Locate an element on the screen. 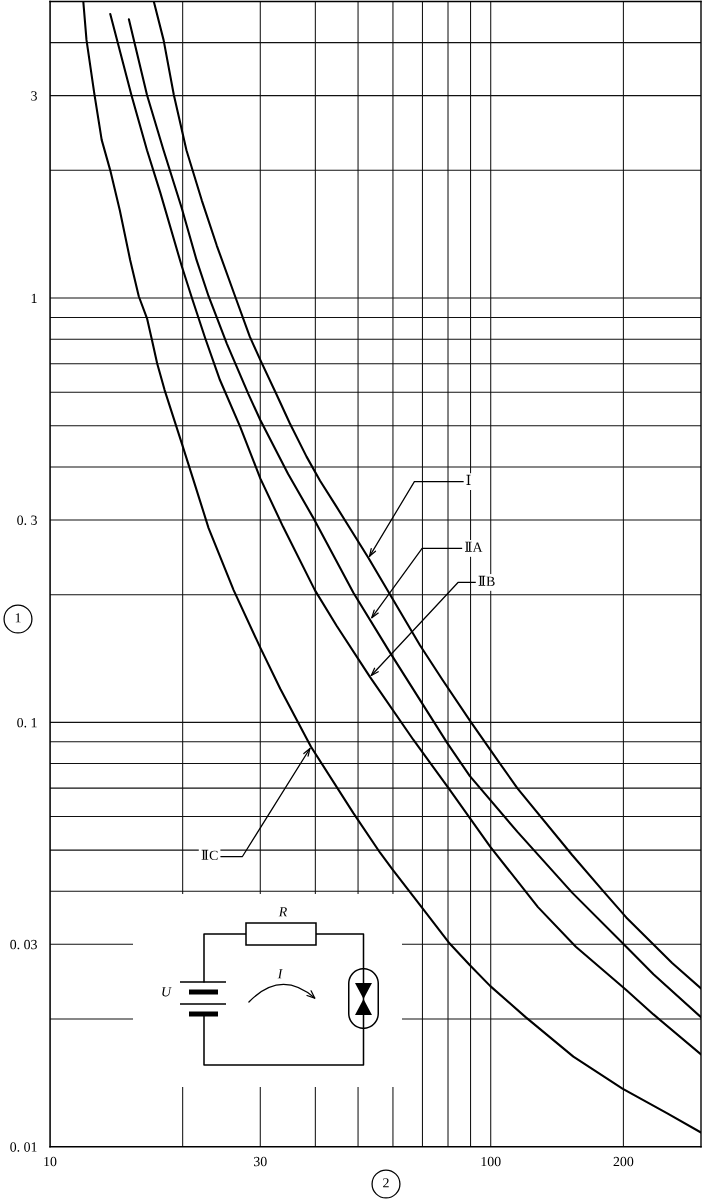 This screenshot has height=1202, width=702. annotation: R is located at coordinates (283, 912).